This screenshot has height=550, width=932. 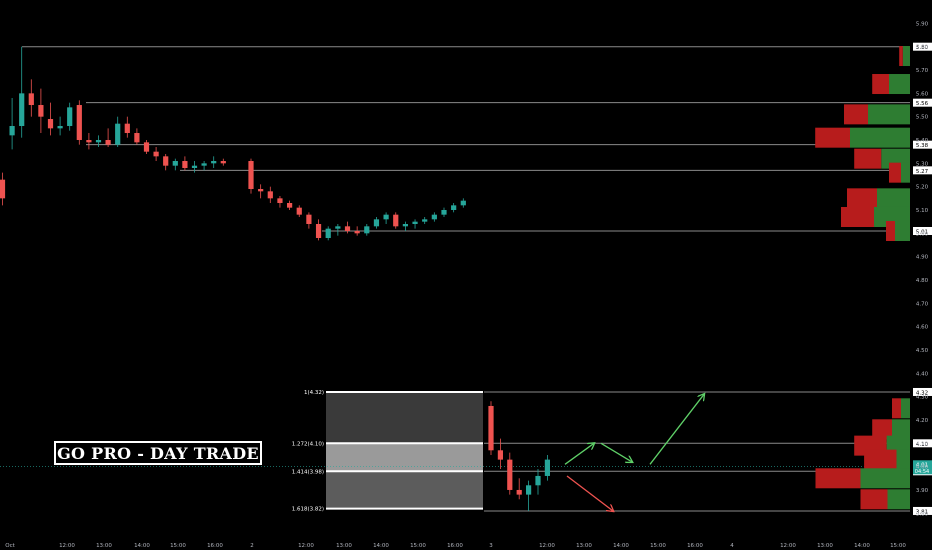 I want to click on price-level-tag-label: 5.27, so click(x=922, y=172).